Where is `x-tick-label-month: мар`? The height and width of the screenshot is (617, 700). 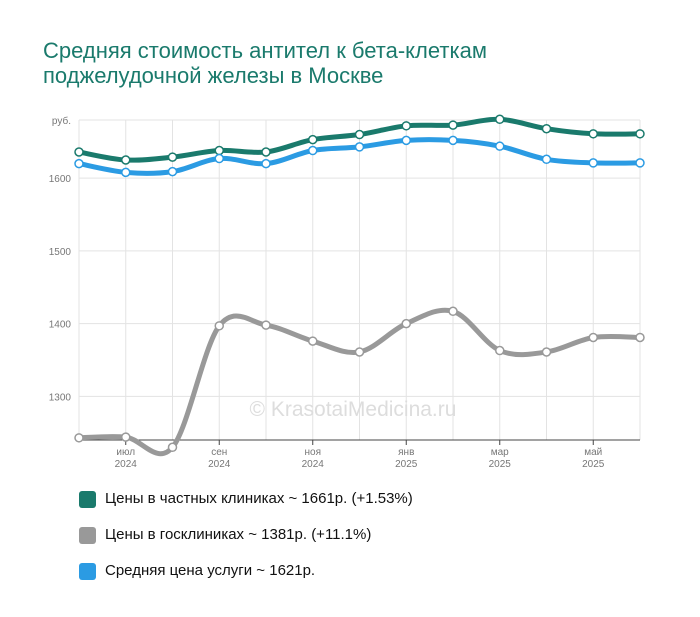
x-tick-label-month: мар is located at coordinates (500, 452).